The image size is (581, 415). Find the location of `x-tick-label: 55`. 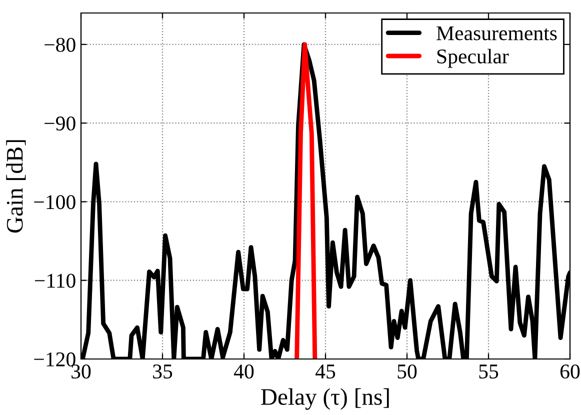

x-tick-label: 55 is located at coordinates (488, 371).